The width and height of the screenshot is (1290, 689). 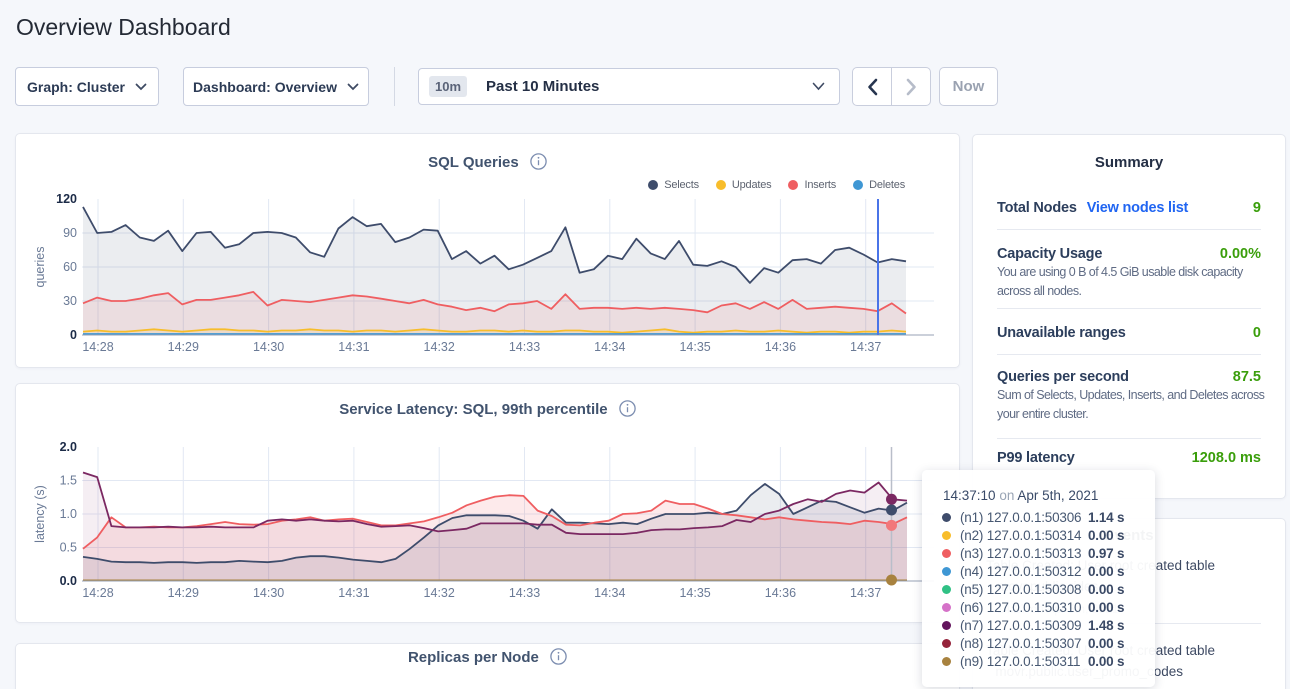 I want to click on svg-text: latency (s), so click(x=40, y=514).